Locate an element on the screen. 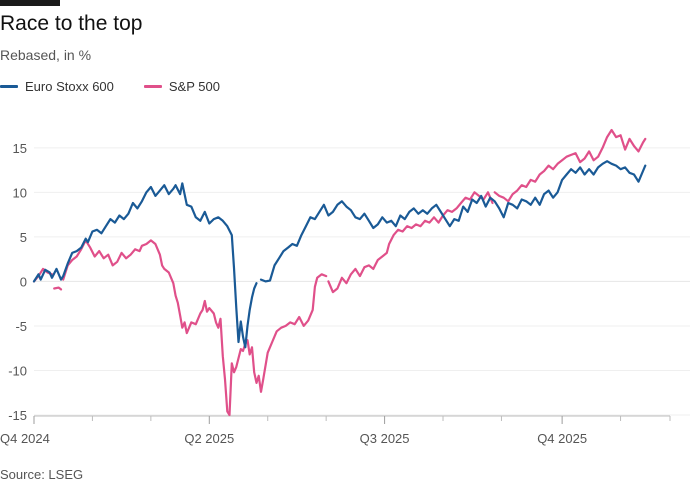  legend-swatch-sp500 is located at coordinates (152, 86).